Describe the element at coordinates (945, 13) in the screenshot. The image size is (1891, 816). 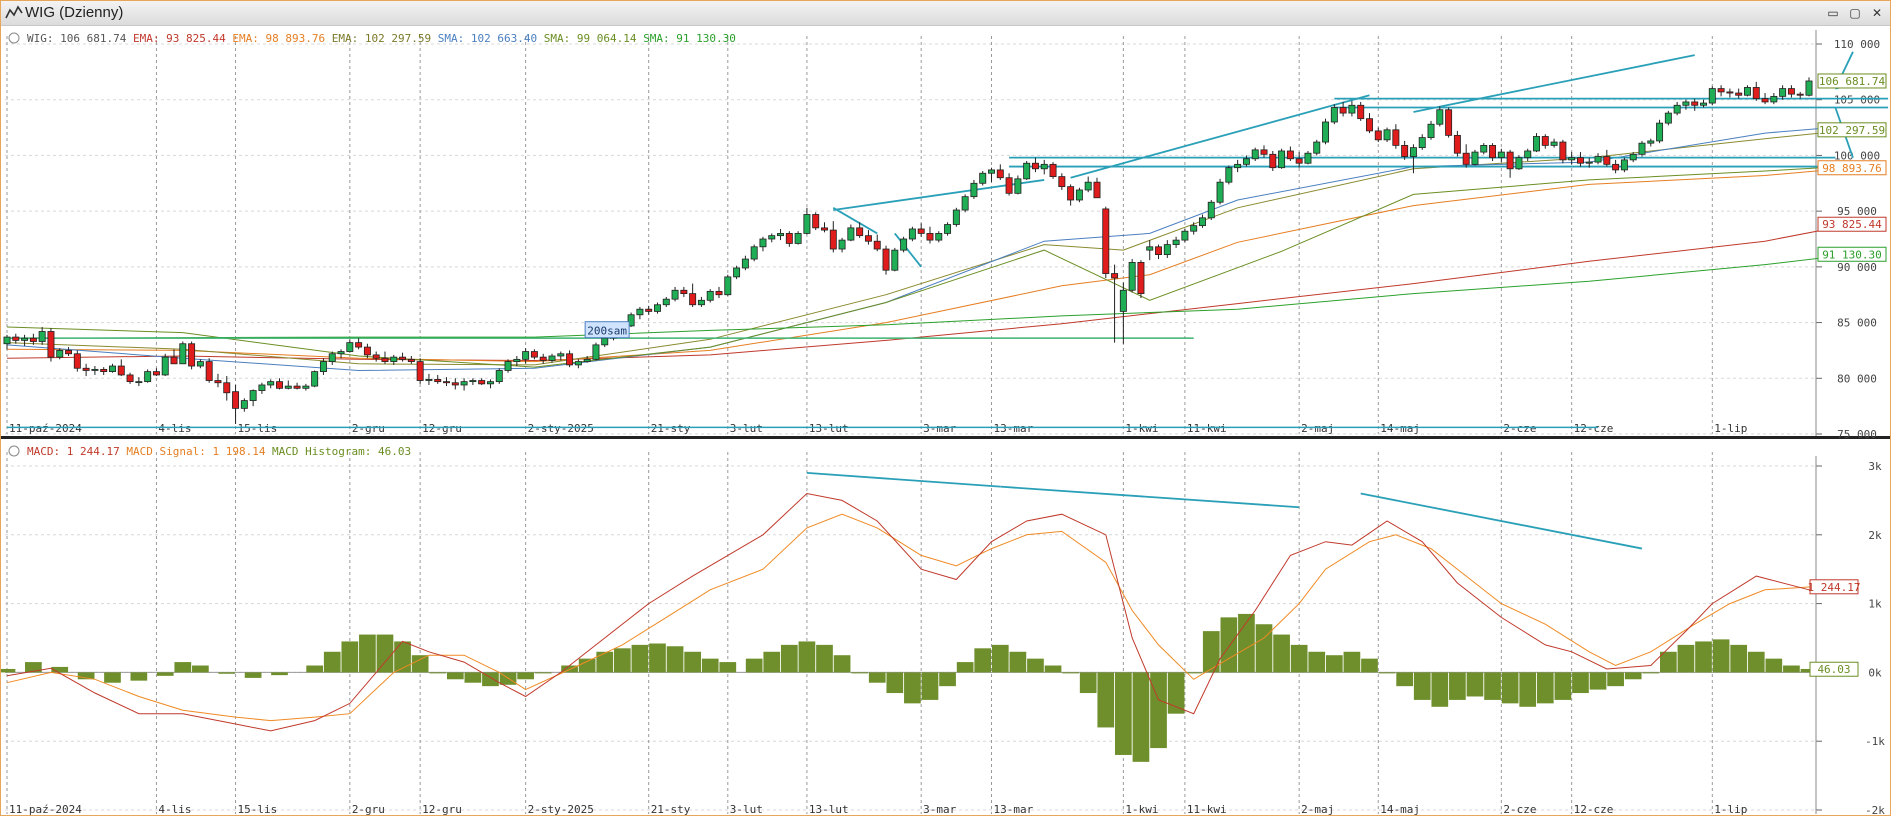
I see `title-bar: WIG (Dzienny) ▭ ▢ ✕` at that location.